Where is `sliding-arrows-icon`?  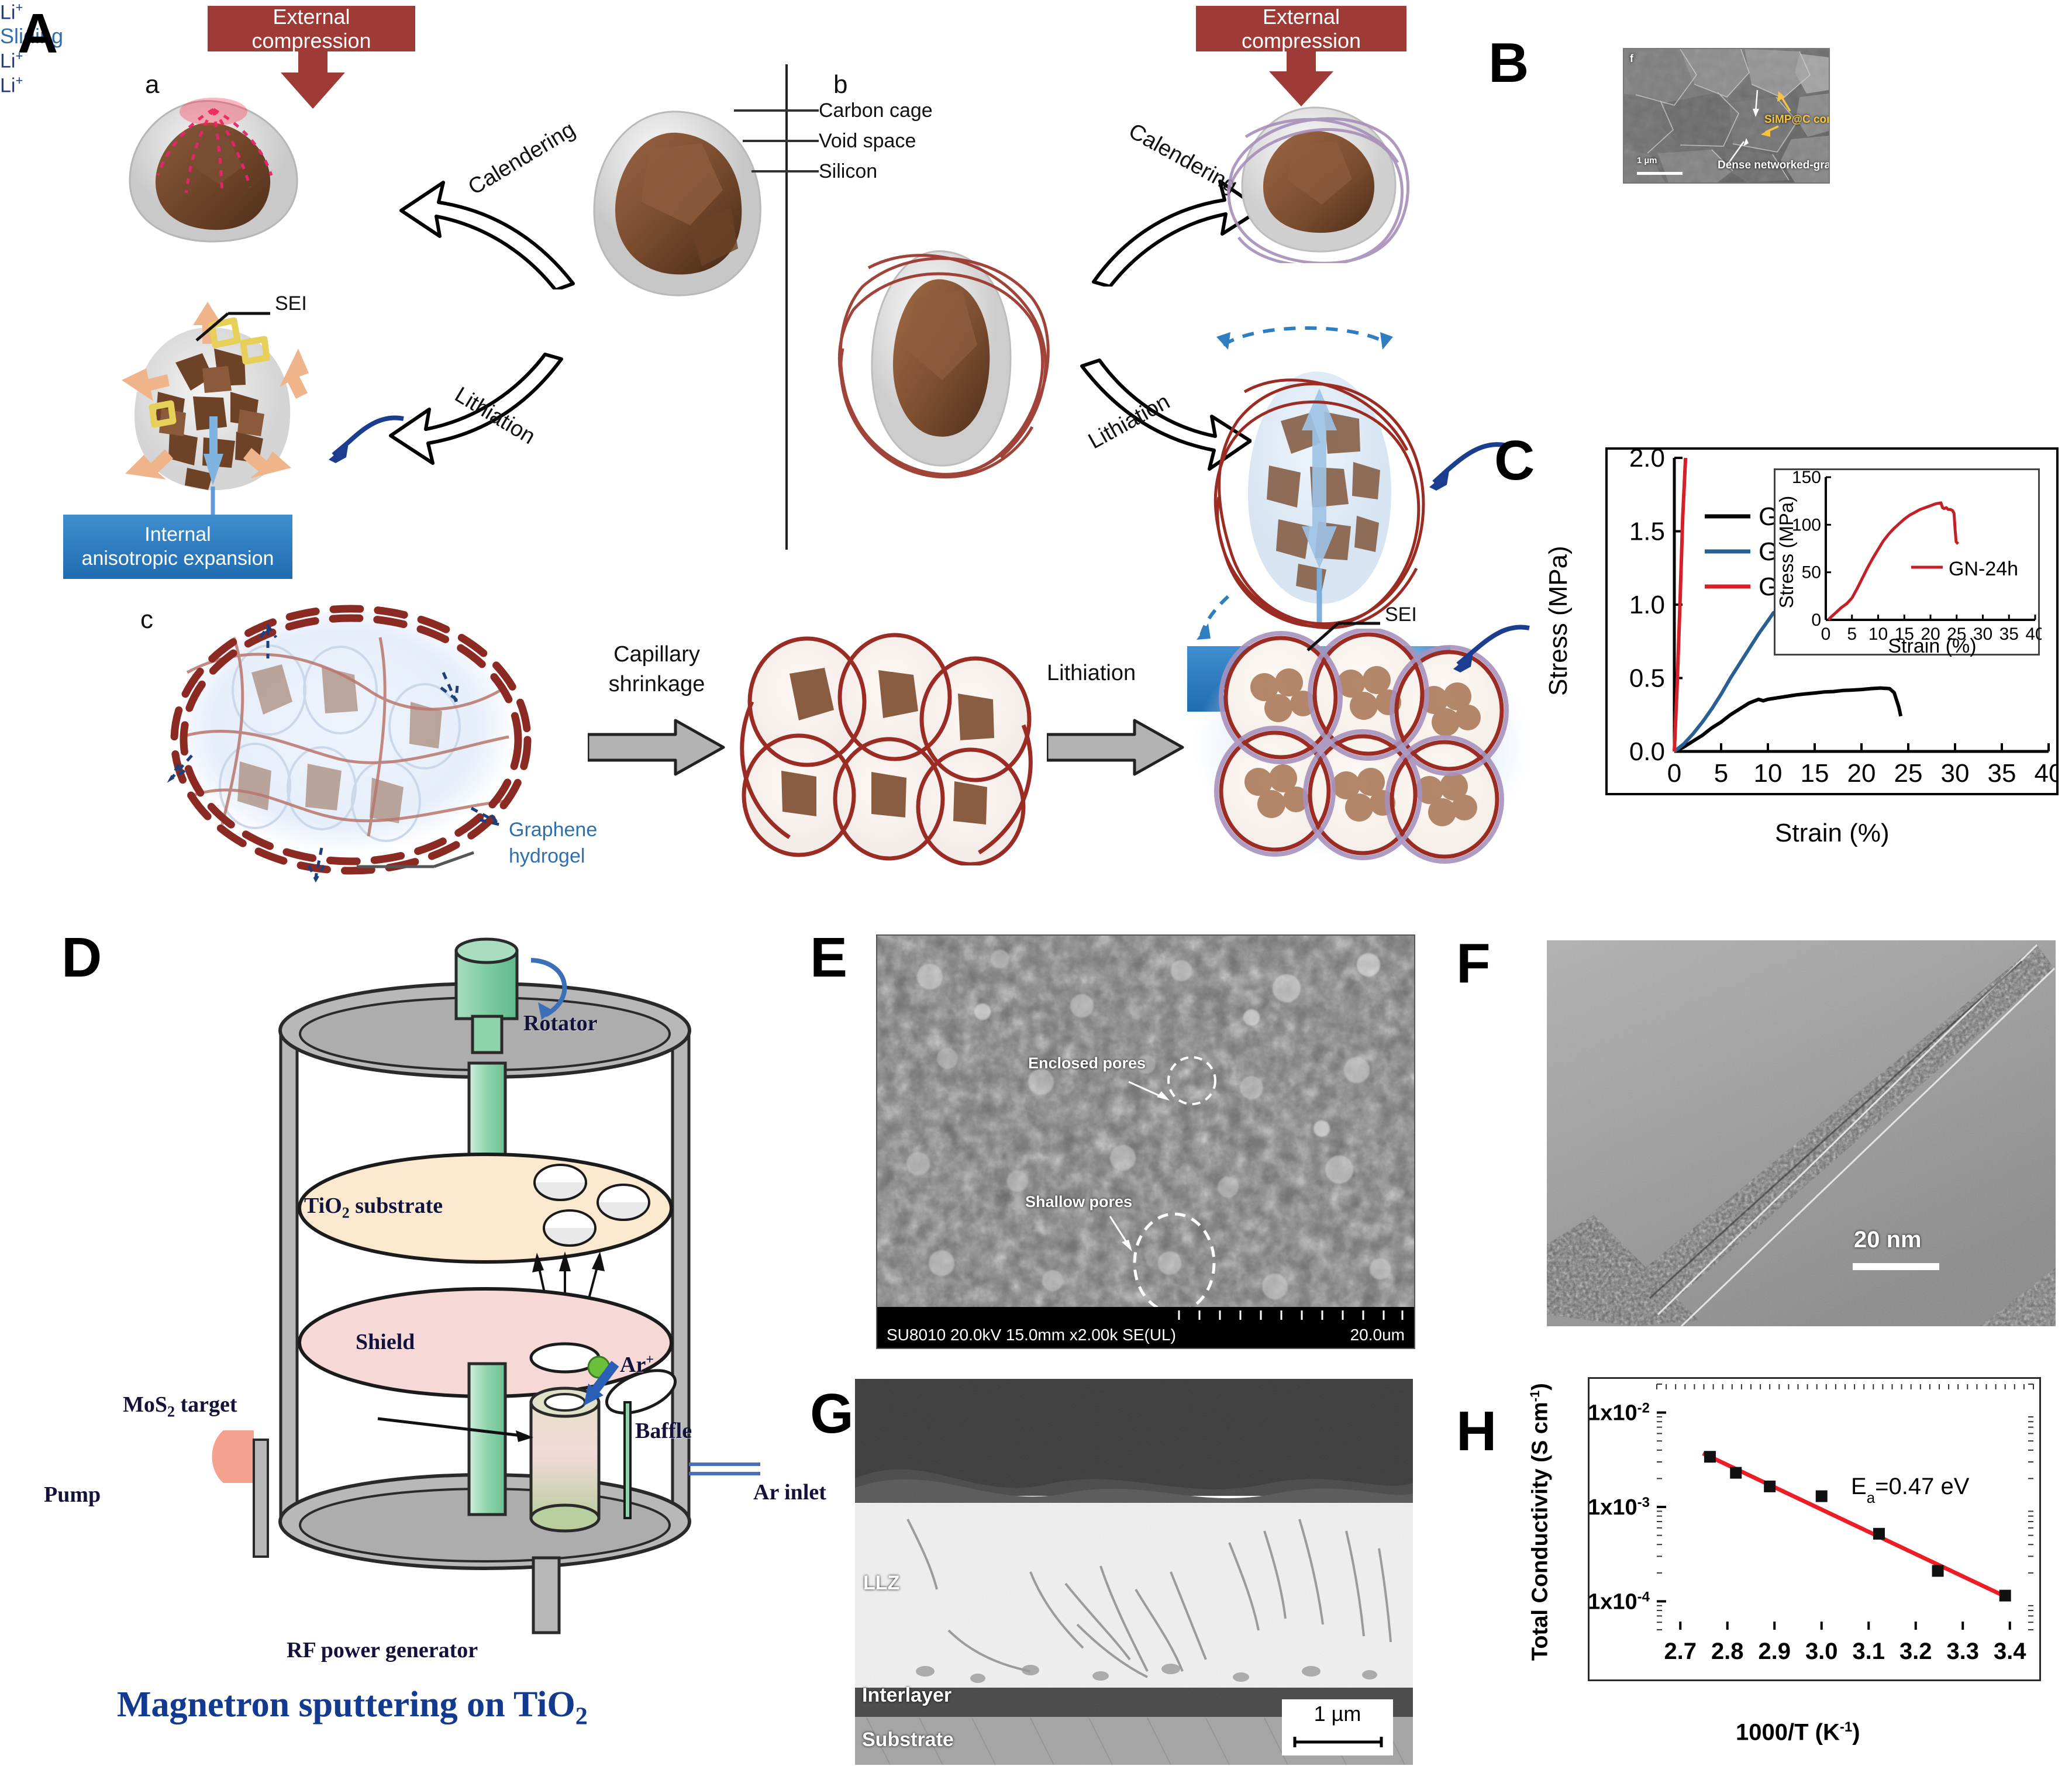 sliding-arrows-icon is located at coordinates (1304, 338).